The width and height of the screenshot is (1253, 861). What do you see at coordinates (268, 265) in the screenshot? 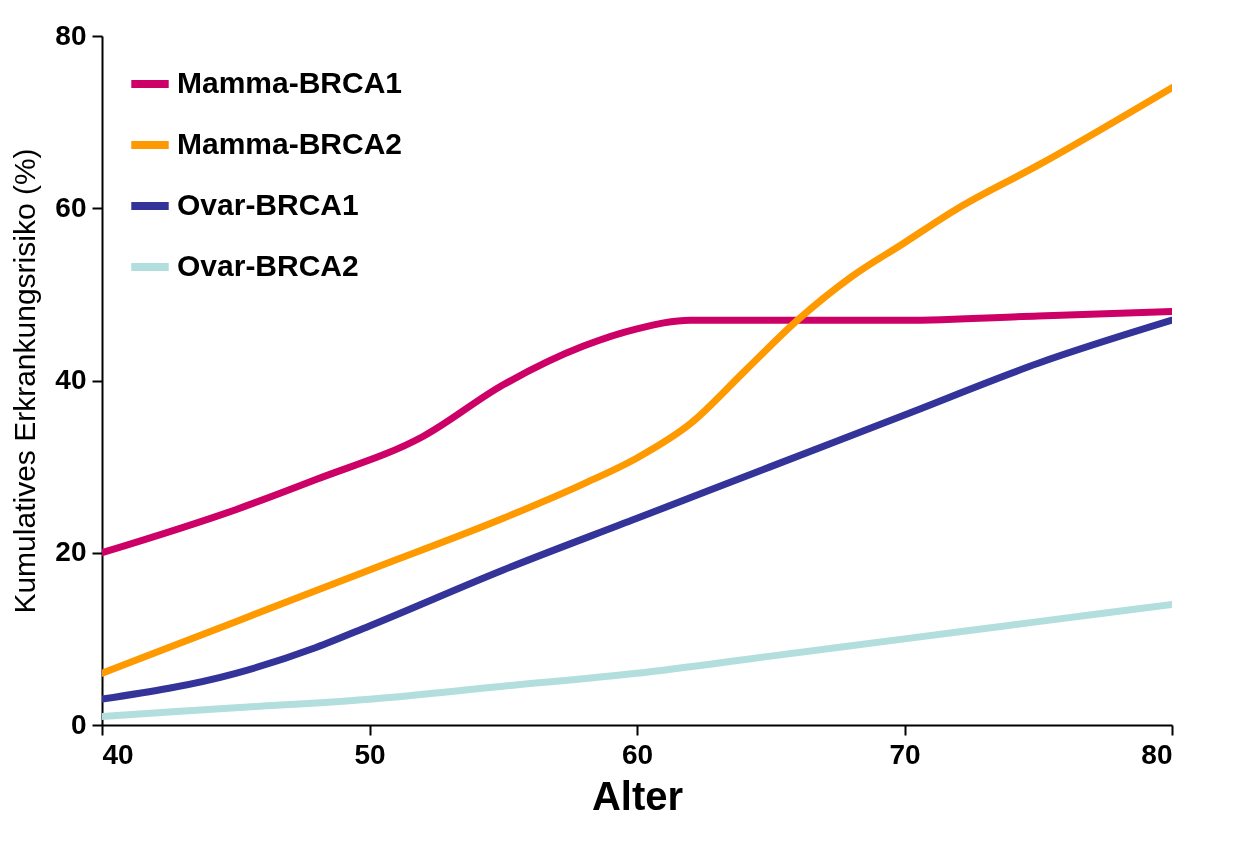
I see `legend-label: Ovar-BRCA2` at bounding box center [268, 265].